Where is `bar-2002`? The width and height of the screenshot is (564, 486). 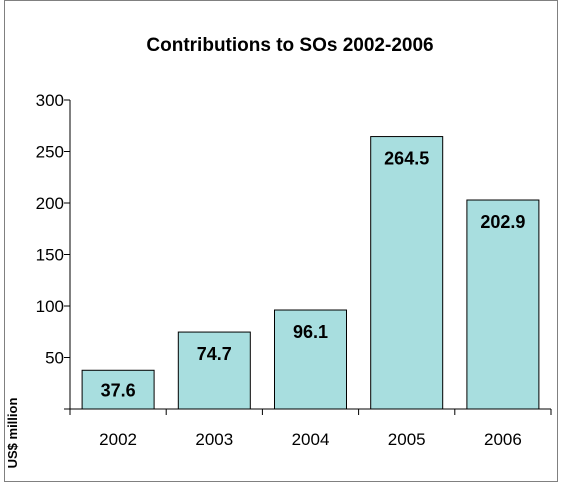 bar-2002 is located at coordinates (118, 389).